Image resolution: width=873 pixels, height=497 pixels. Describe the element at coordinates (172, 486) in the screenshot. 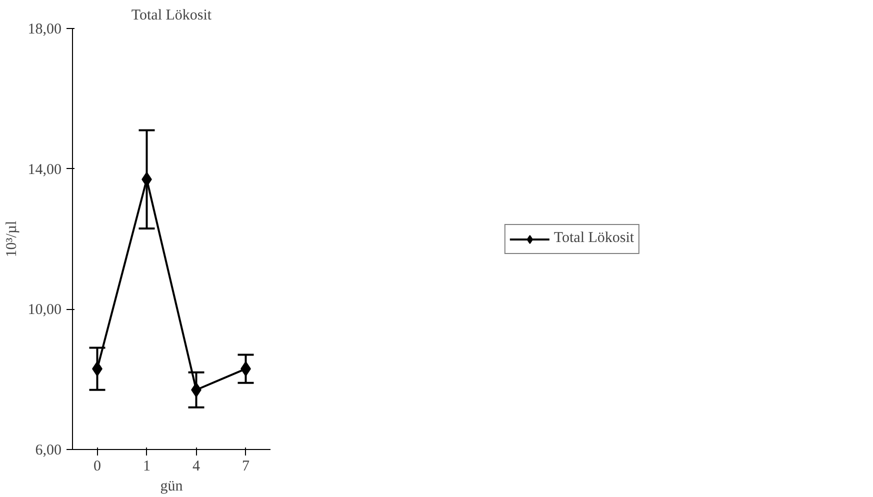

I see `x-axis-title: gün` at that location.